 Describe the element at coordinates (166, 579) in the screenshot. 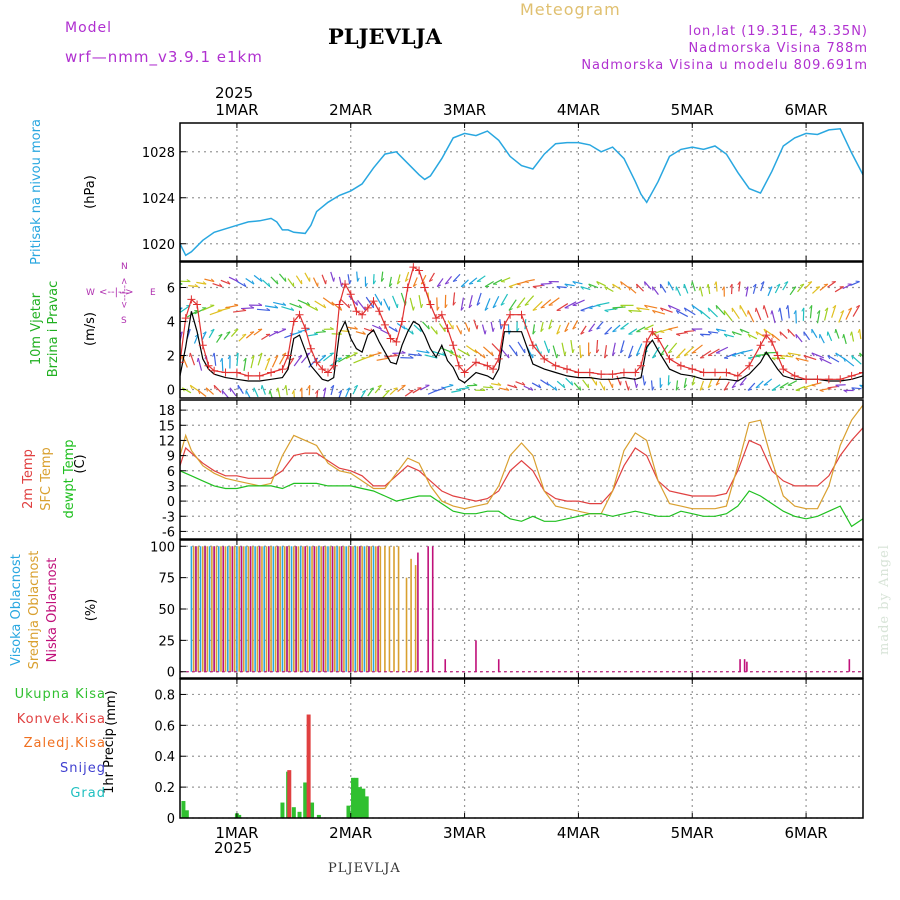

I see `y-tick-label: 75` at that location.